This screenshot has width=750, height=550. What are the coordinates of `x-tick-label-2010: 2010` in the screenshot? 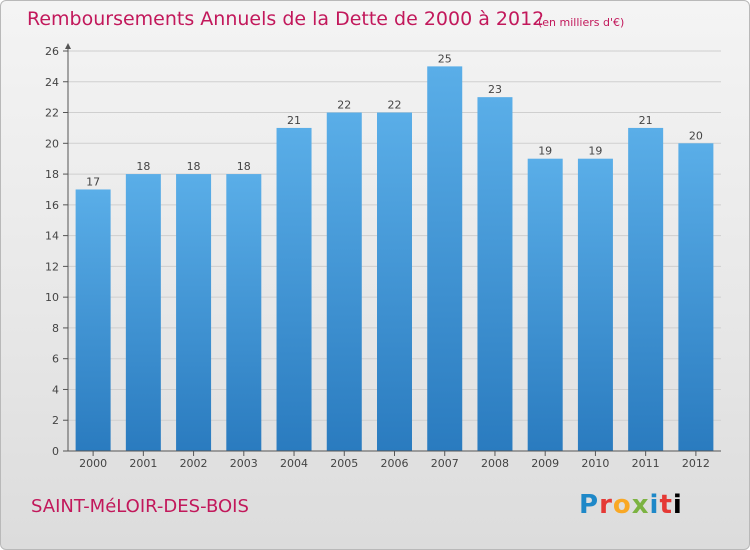 It's located at (595, 463).